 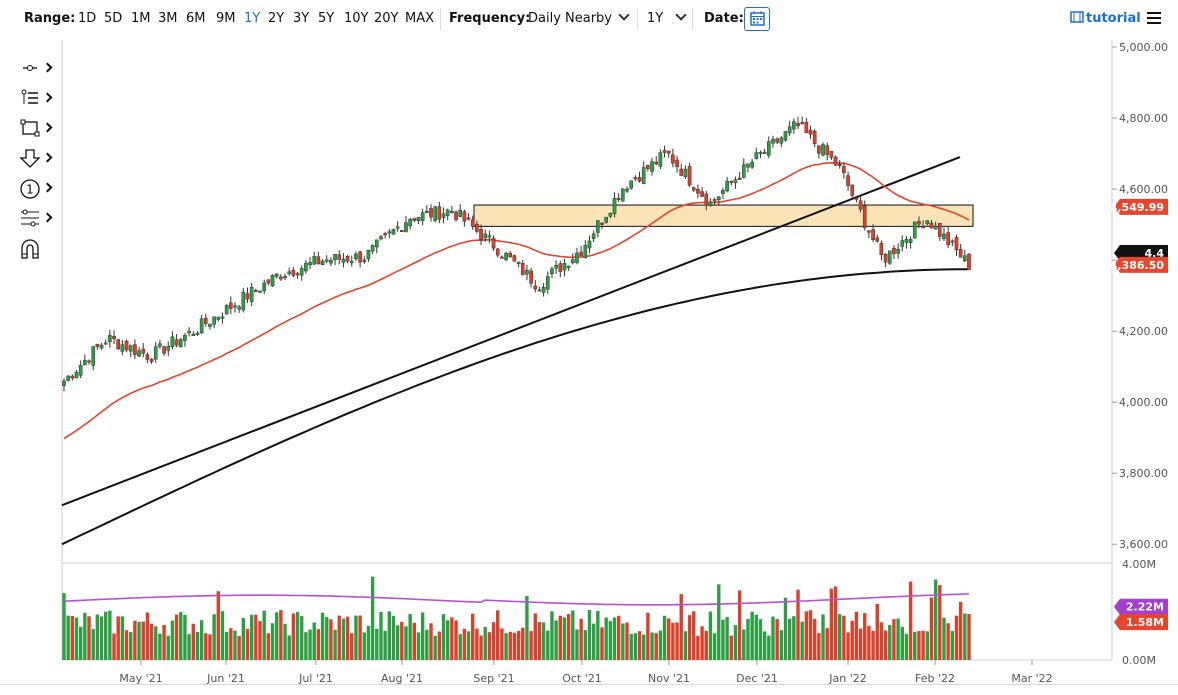 I want to click on crosshair-tool, so click(x=38, y=69).